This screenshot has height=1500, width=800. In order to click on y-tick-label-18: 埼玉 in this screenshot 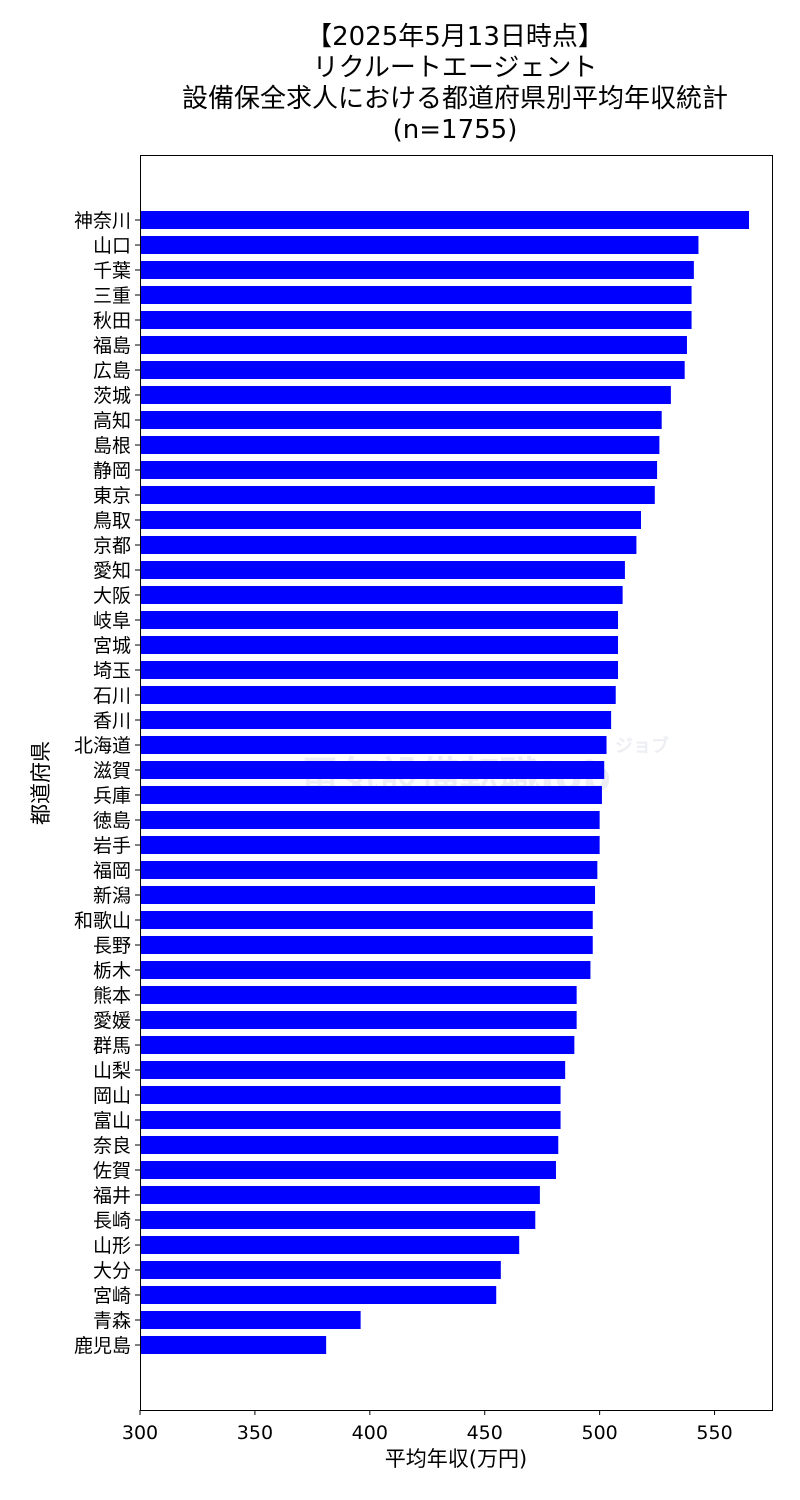, I will do `click(112, 671)`.